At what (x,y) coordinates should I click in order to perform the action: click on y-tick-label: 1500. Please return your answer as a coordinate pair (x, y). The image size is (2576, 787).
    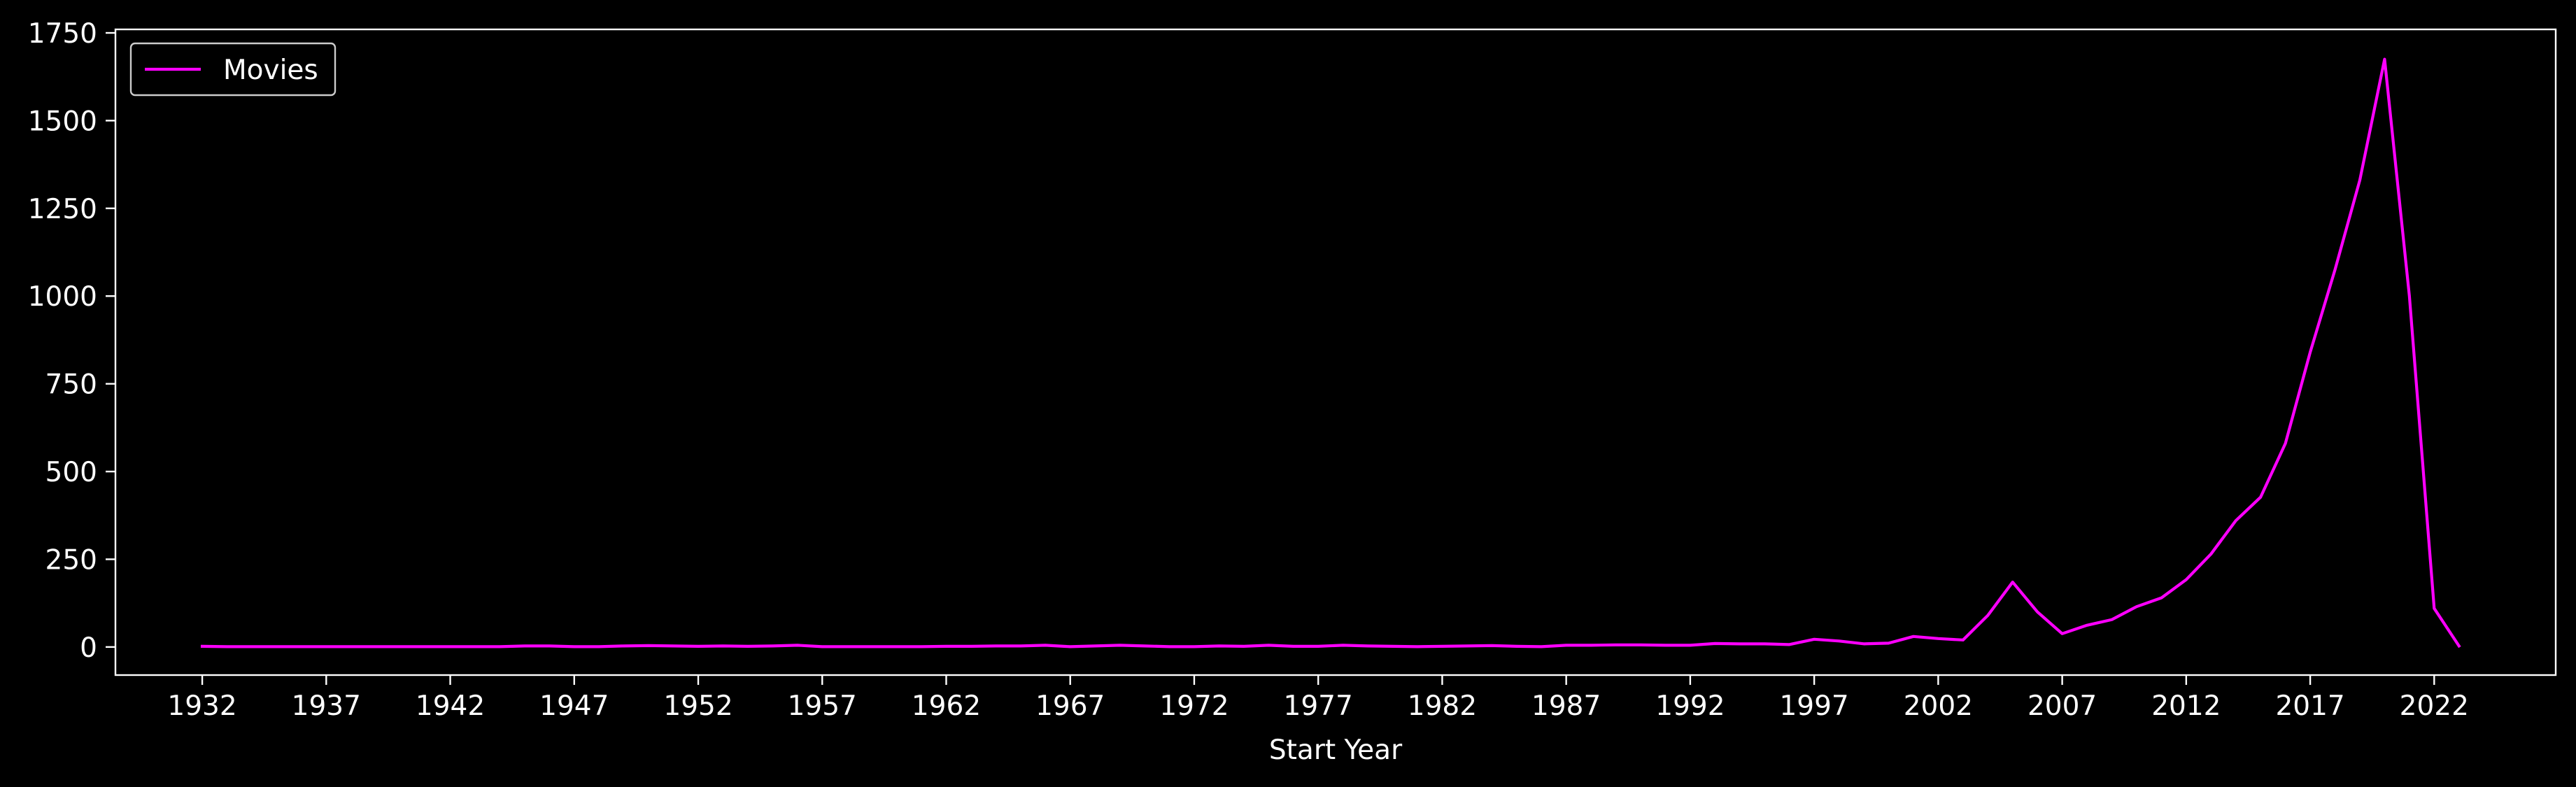
    Looking at the image, I should click on (62, 121).